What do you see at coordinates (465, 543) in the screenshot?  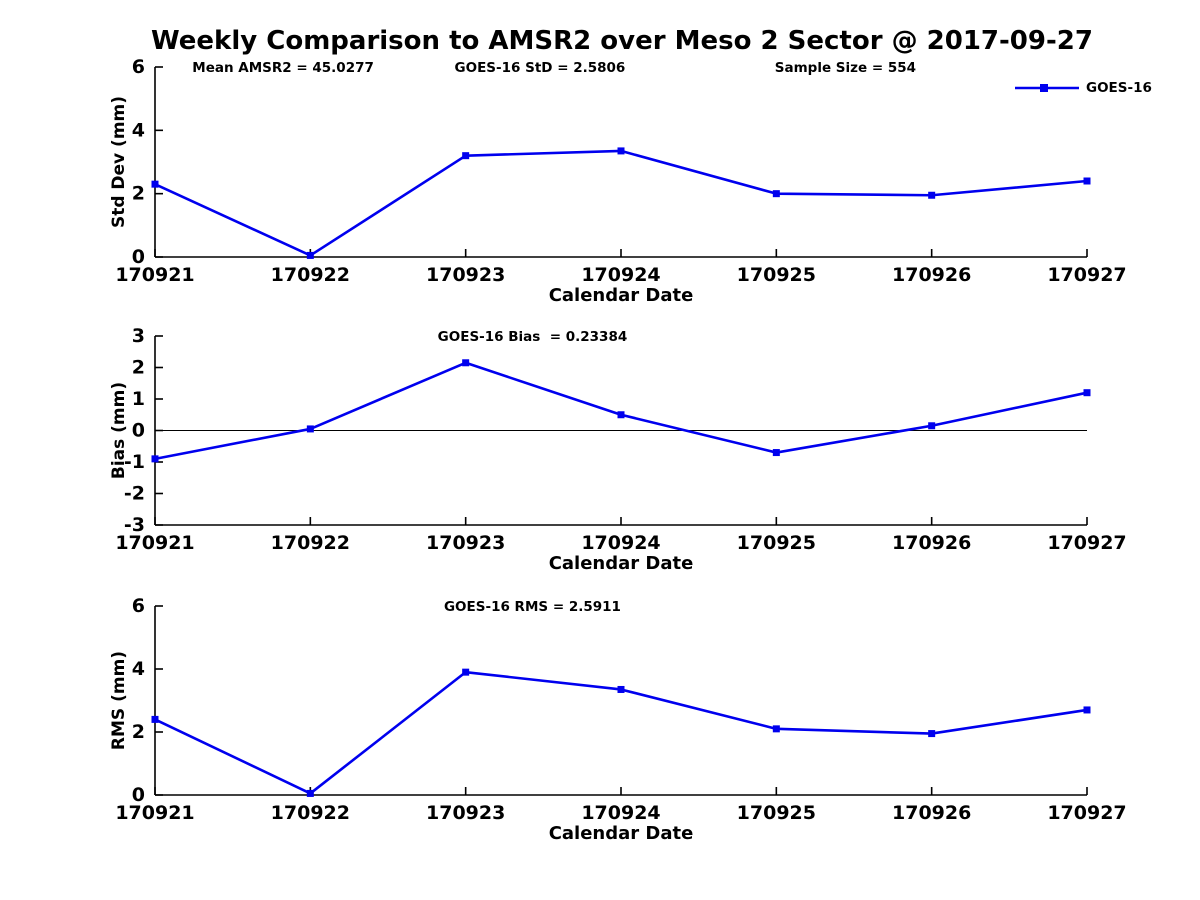 I see `bias-x-tick-label: 170923` at bounding box center [465, 543].